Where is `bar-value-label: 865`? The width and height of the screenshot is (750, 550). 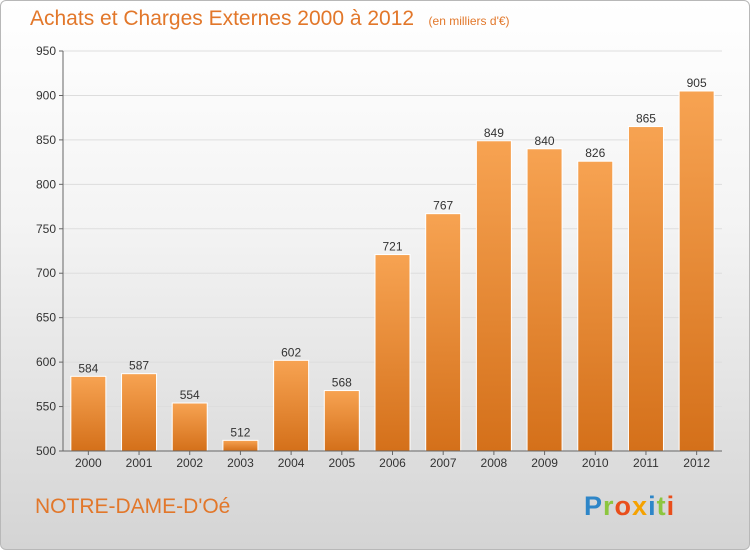 bar-value-label: 865 is located at coordinates (646, 119).